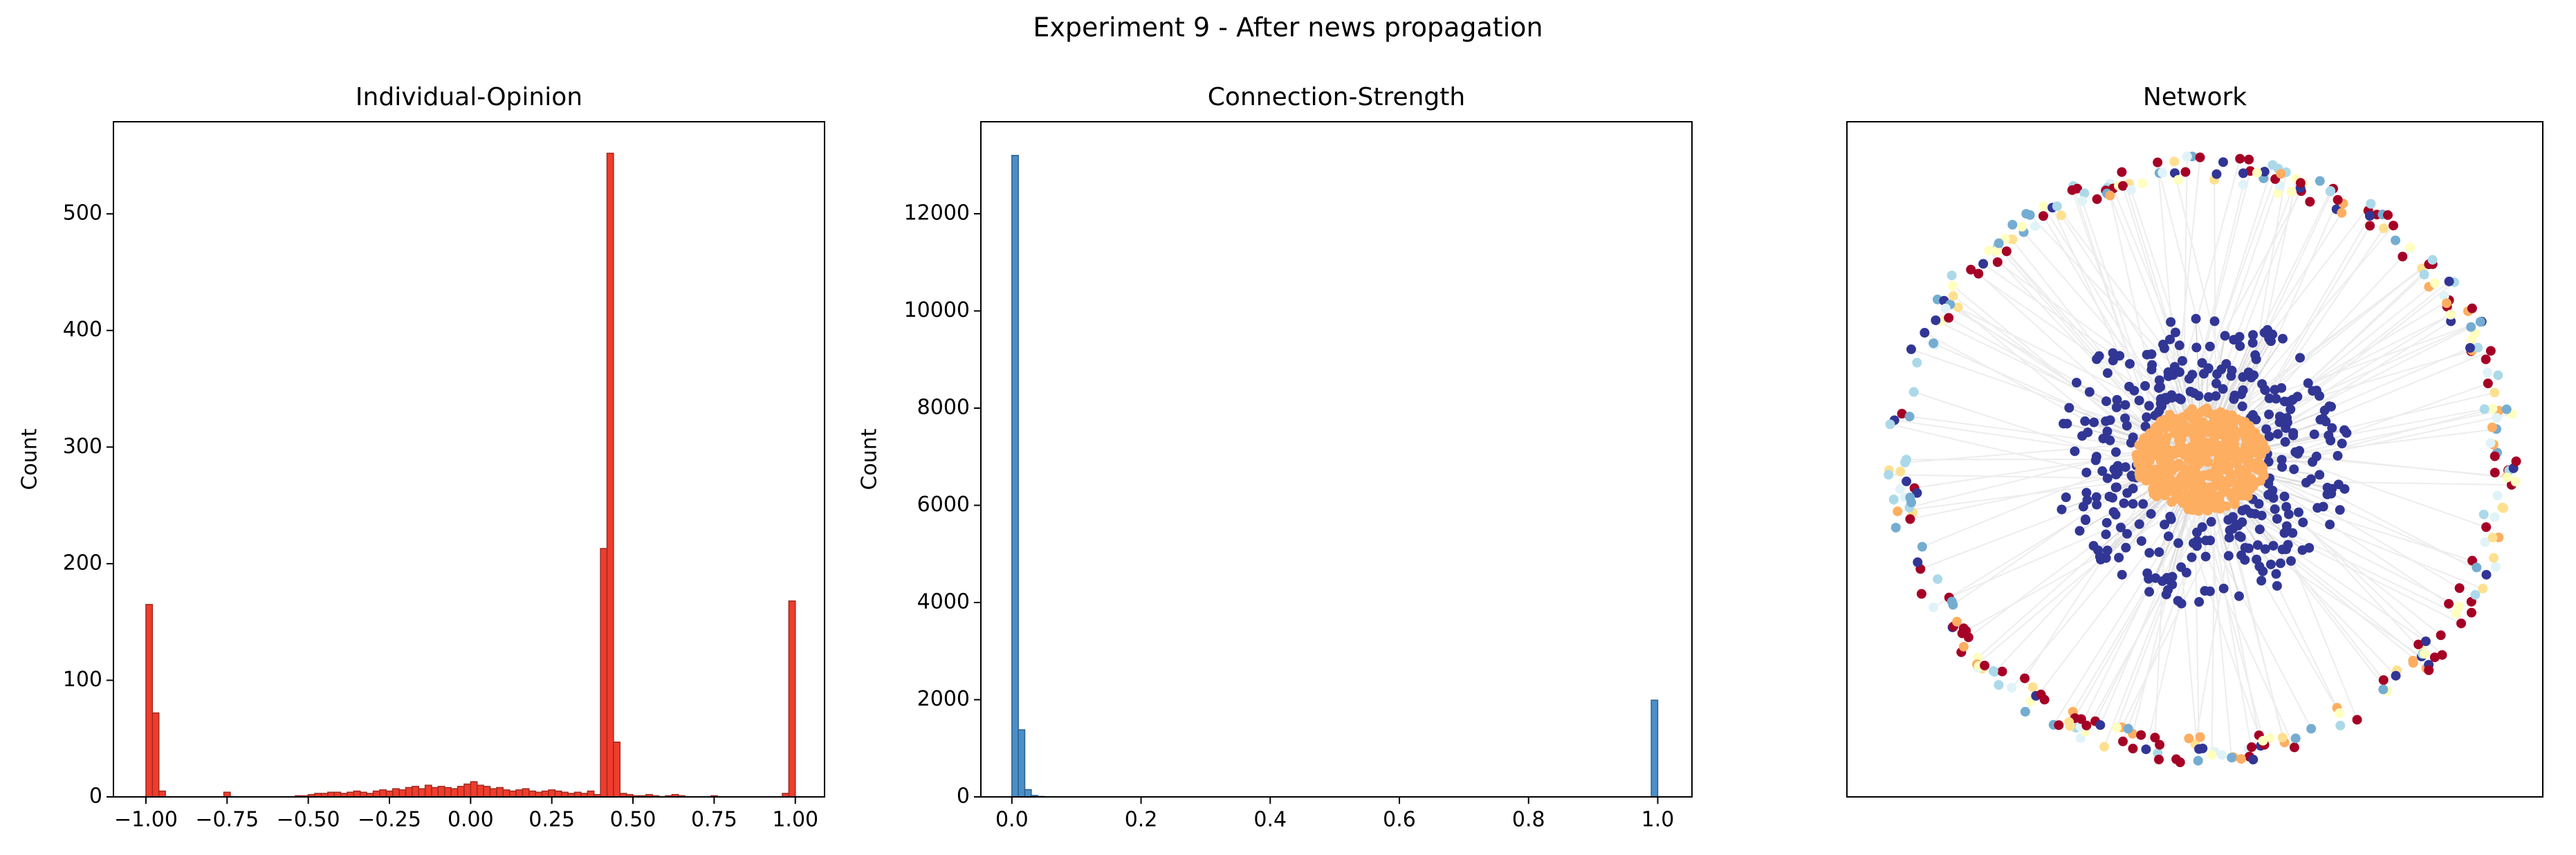 The height and width of the screenshot is (855, 2576). I want to click on panel-title: Connection-Strength, so click(1336, 97).